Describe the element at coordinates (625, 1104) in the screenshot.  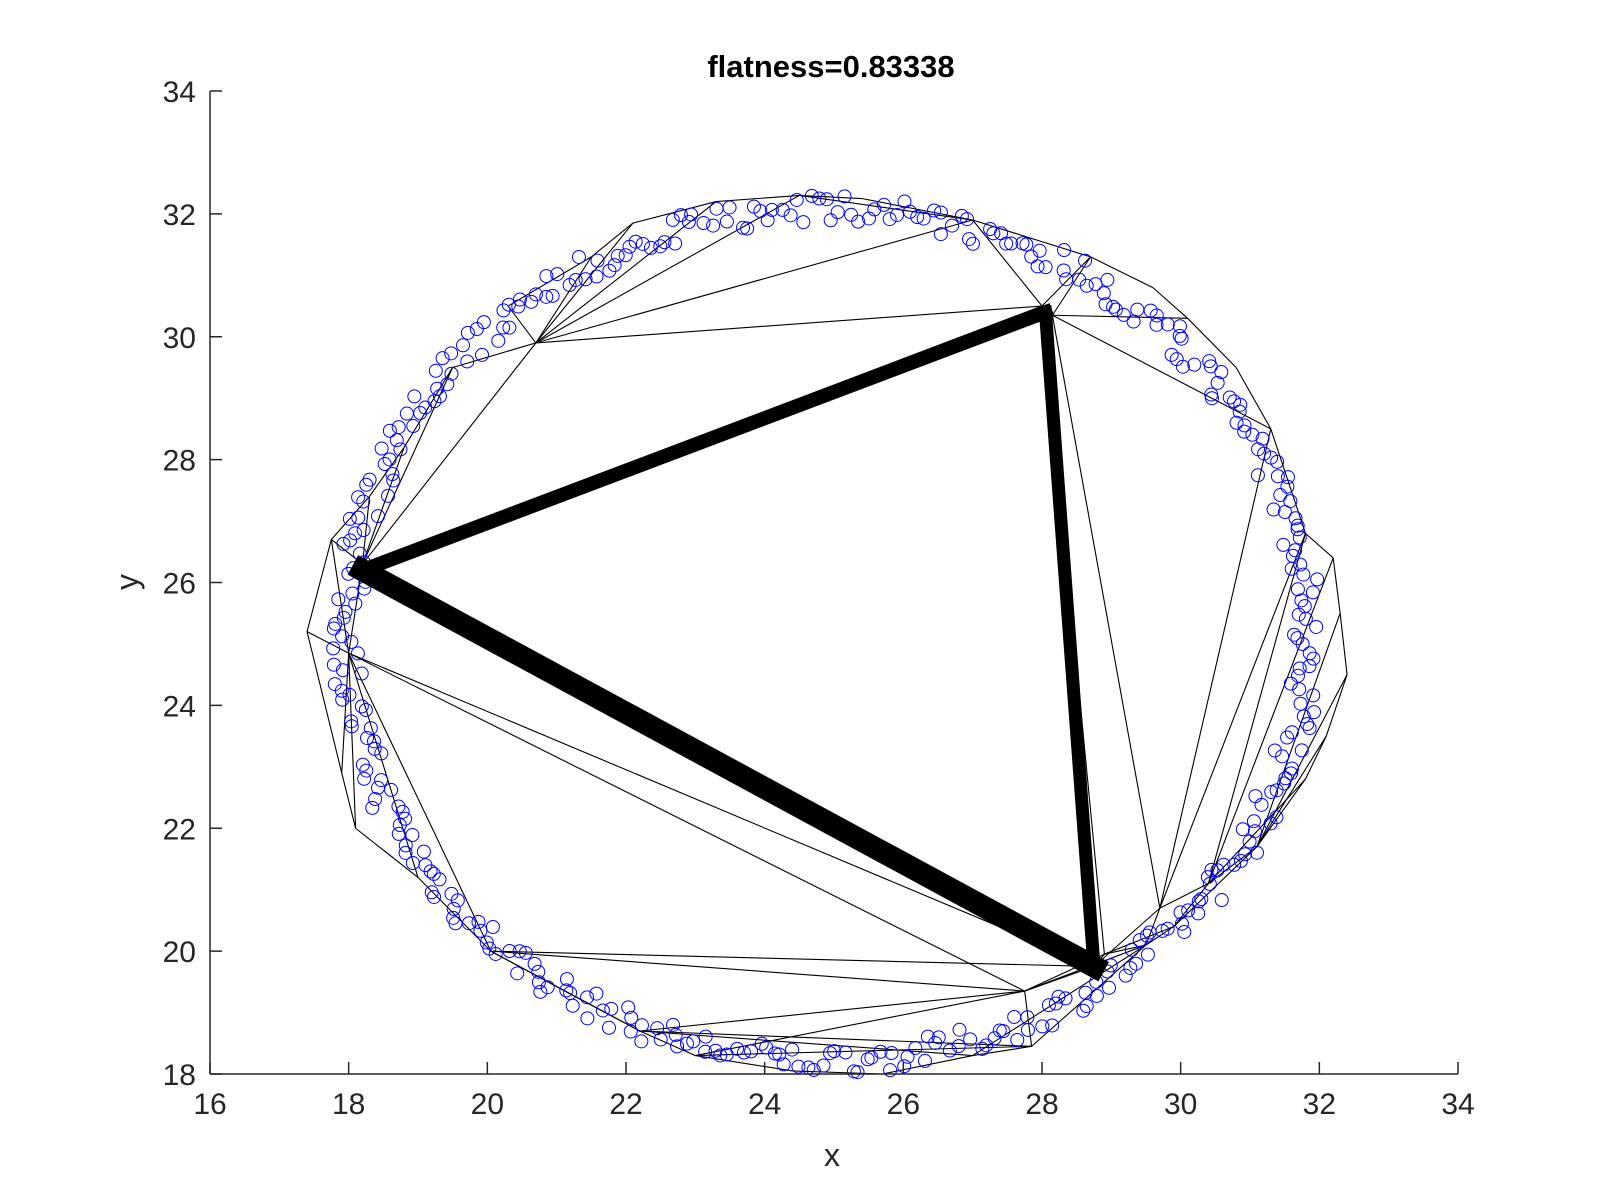
I see `x-tick-label: 22` at that location.